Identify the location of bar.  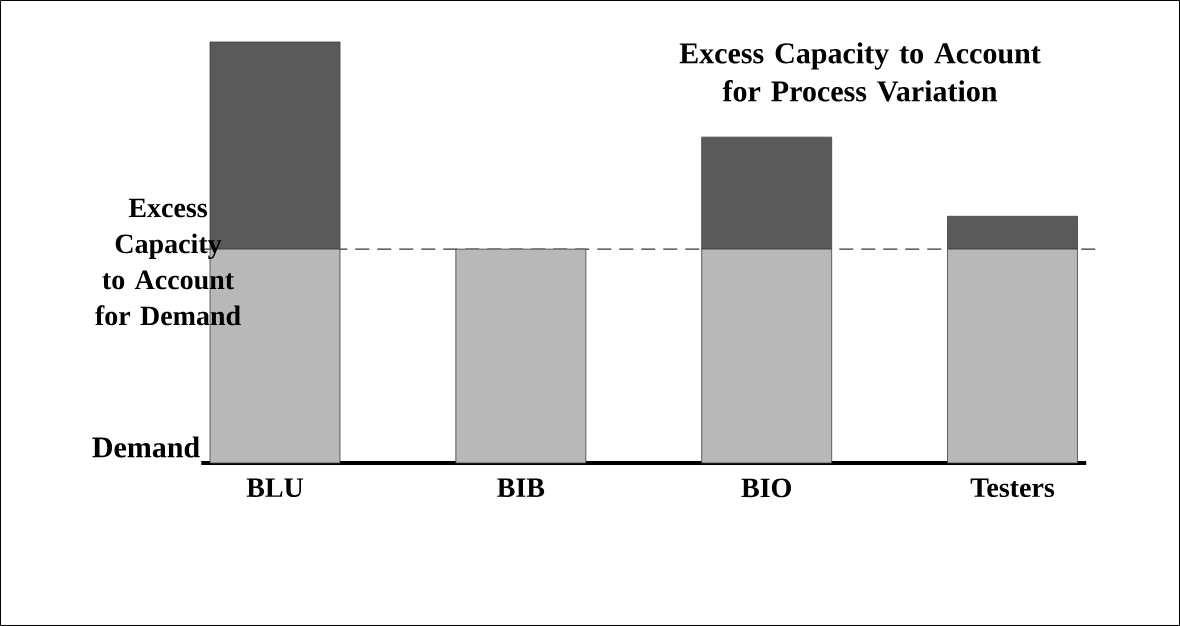
(521, 356).